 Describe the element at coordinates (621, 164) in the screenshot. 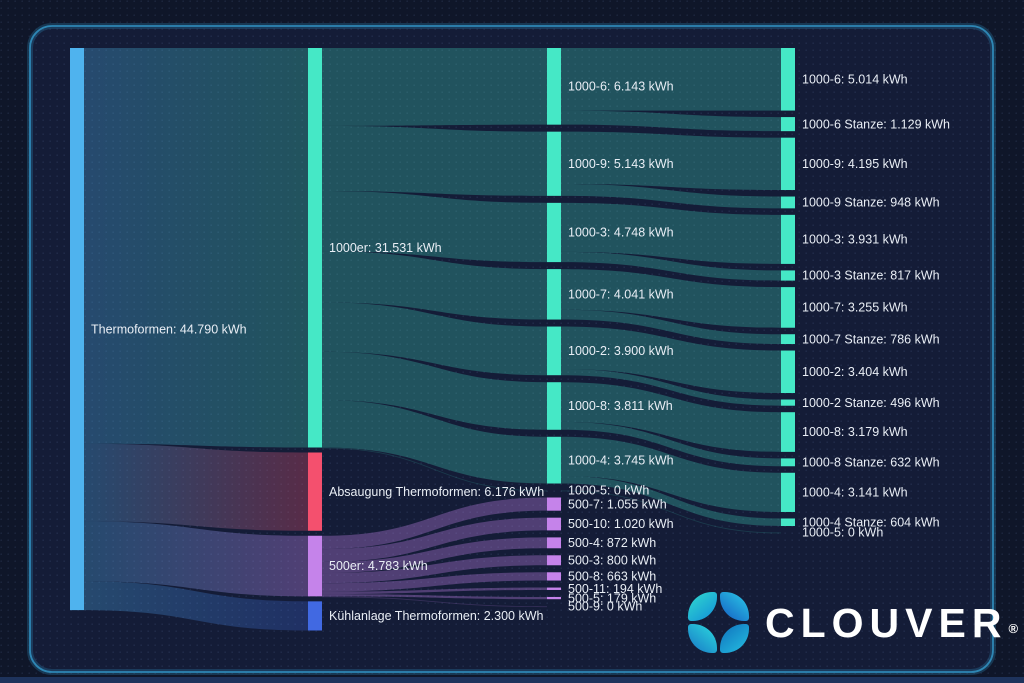

I see `node-label-n1000_9: 1000-9: 5.143 kWh` at that location.